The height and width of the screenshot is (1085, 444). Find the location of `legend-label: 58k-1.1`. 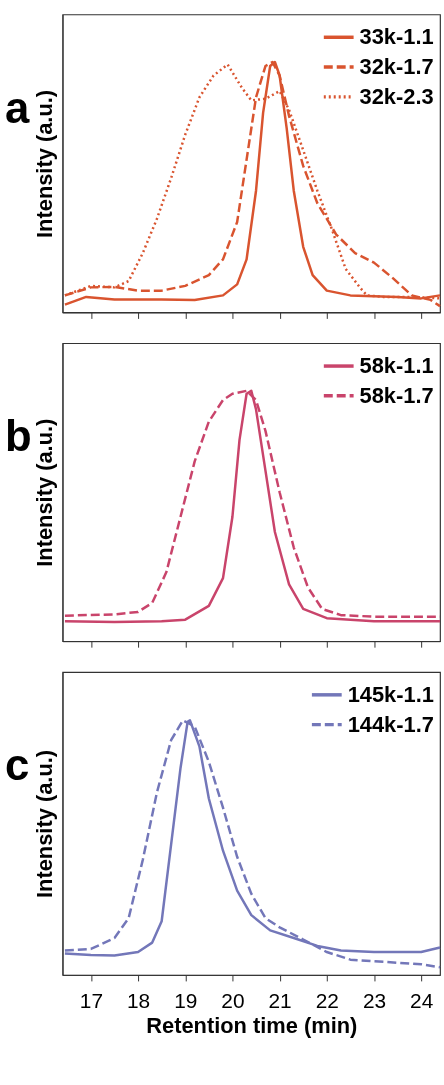

legend-label: 58k-1.1 is located at coordinates (396, 366).